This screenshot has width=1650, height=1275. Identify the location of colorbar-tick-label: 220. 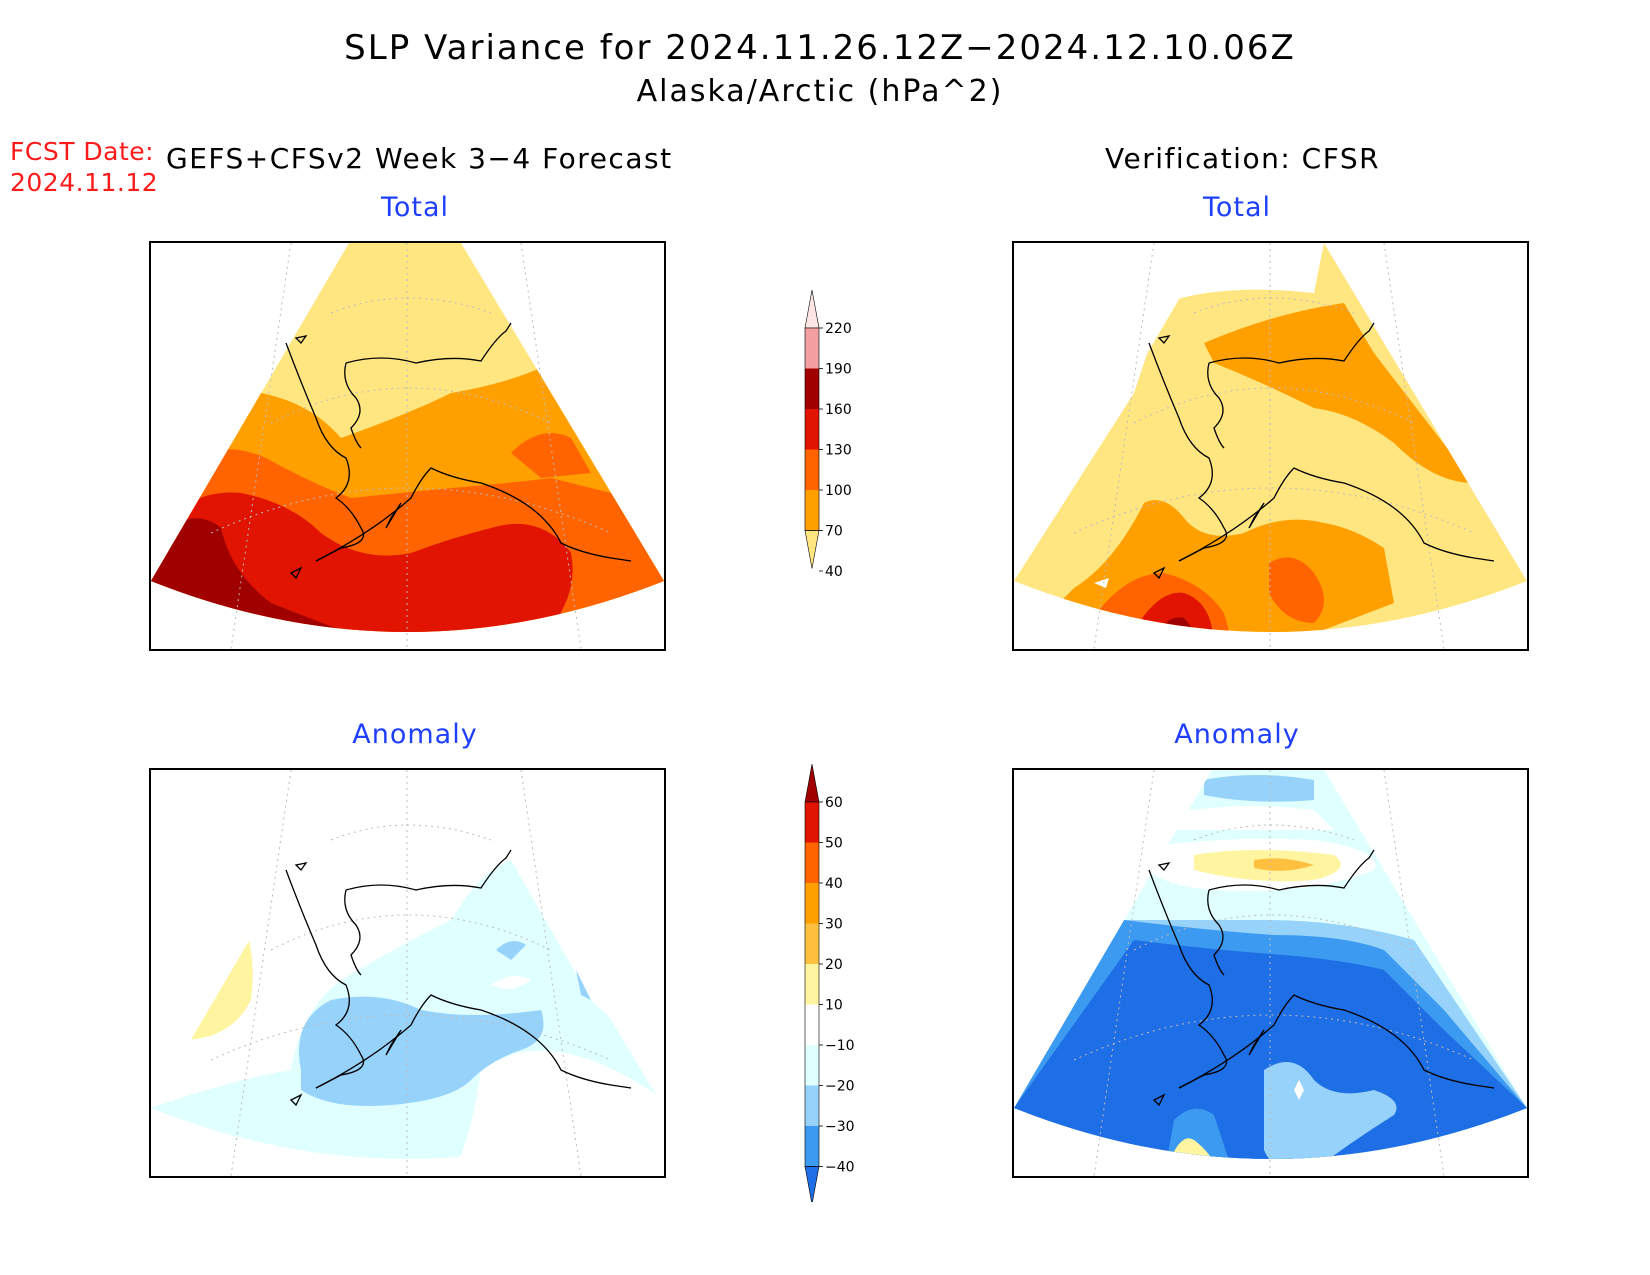
(838, 329).